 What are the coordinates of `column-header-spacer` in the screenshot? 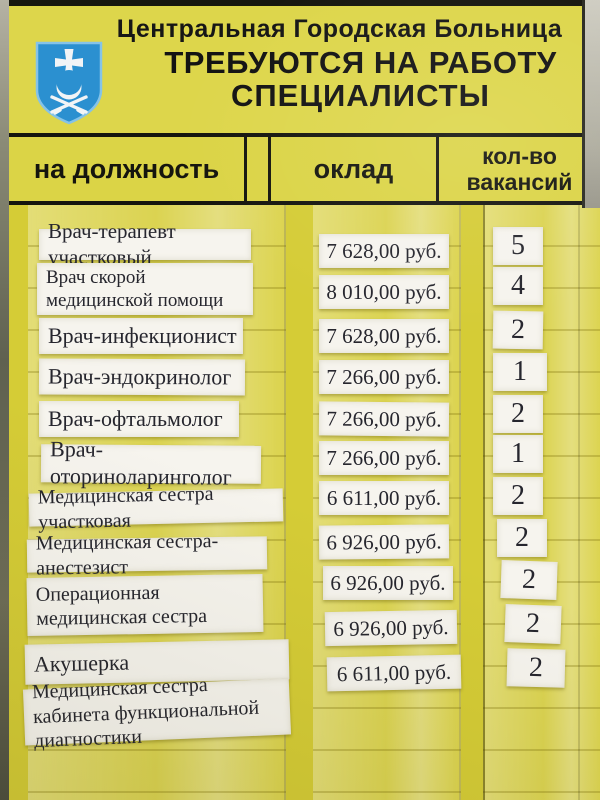 It's located at (259, 169).